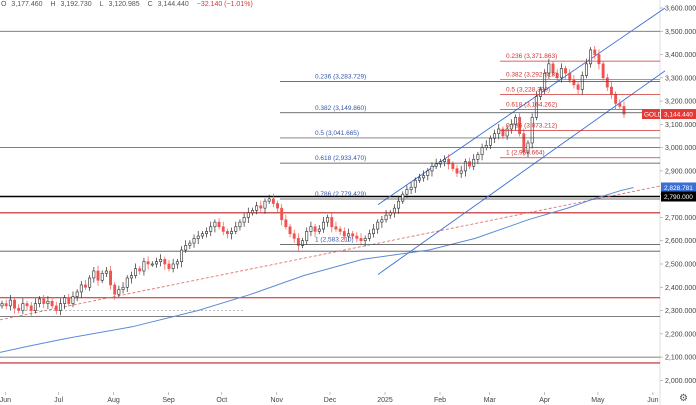  What do you see at coordinates (683, 398) in the screenshot?
I see `gear-icon: ⚙` at bounding box center [683, 398].